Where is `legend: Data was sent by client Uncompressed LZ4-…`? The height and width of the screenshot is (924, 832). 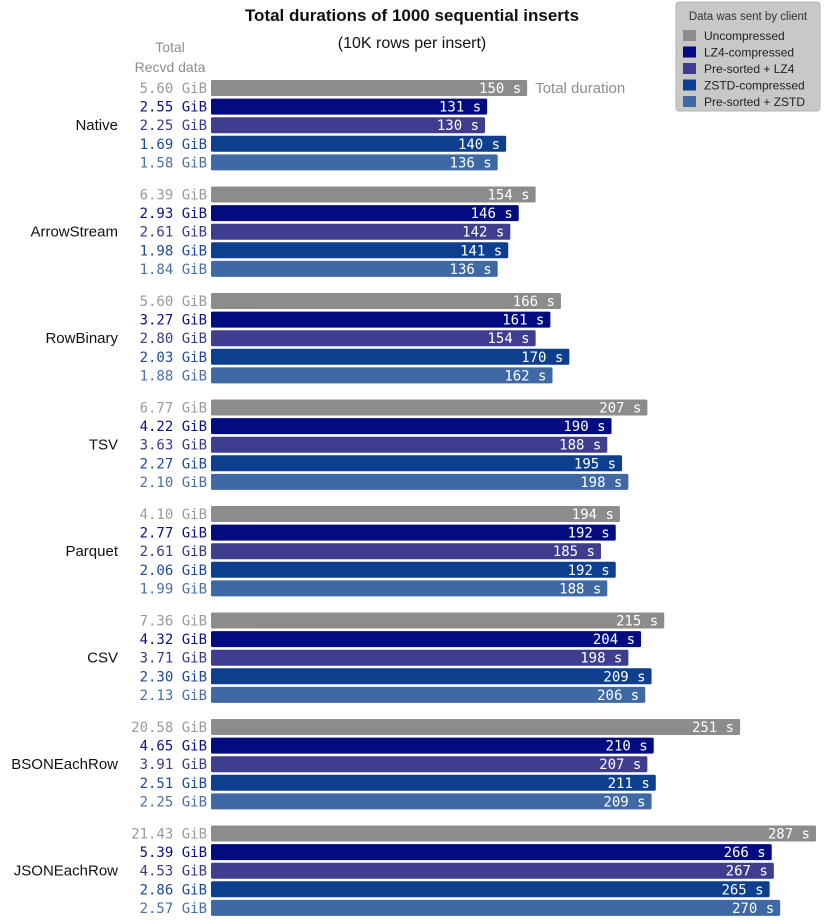 legend: Data was sent by client Uncompressed LZ4-… is located at coordinates (748, 56).